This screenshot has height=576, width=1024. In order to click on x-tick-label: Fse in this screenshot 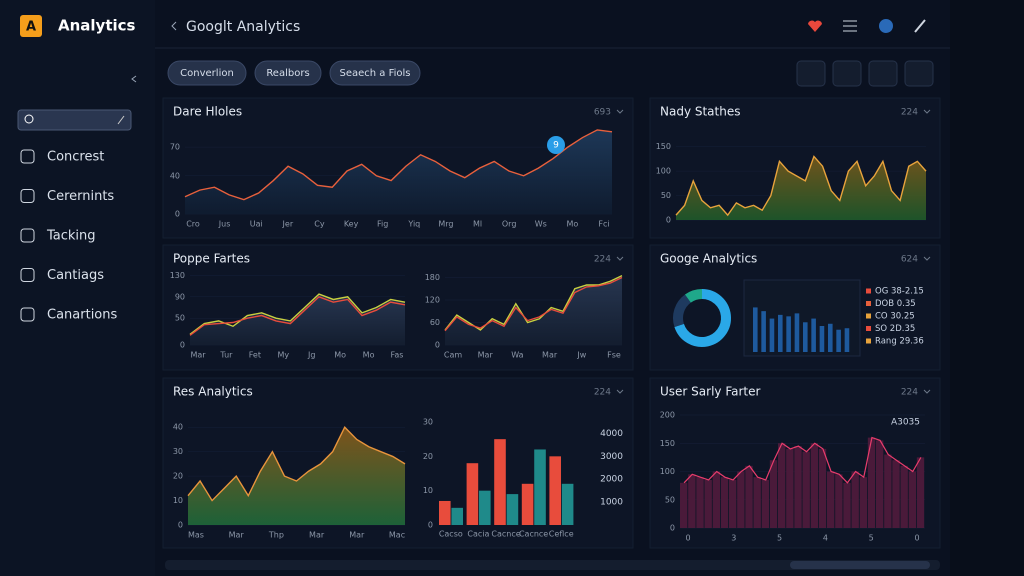, I will do `click(614, 355)`.